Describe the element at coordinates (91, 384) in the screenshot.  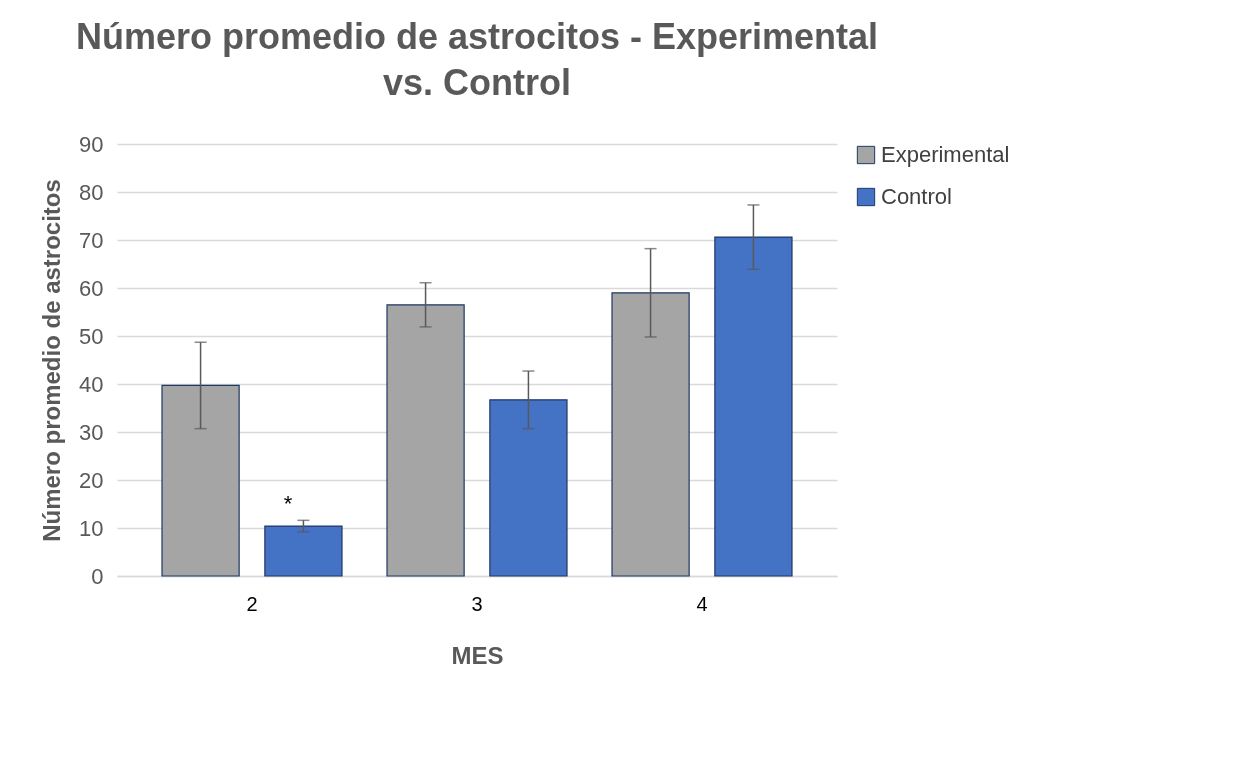
I see `y-tick-label: 40` at that location.